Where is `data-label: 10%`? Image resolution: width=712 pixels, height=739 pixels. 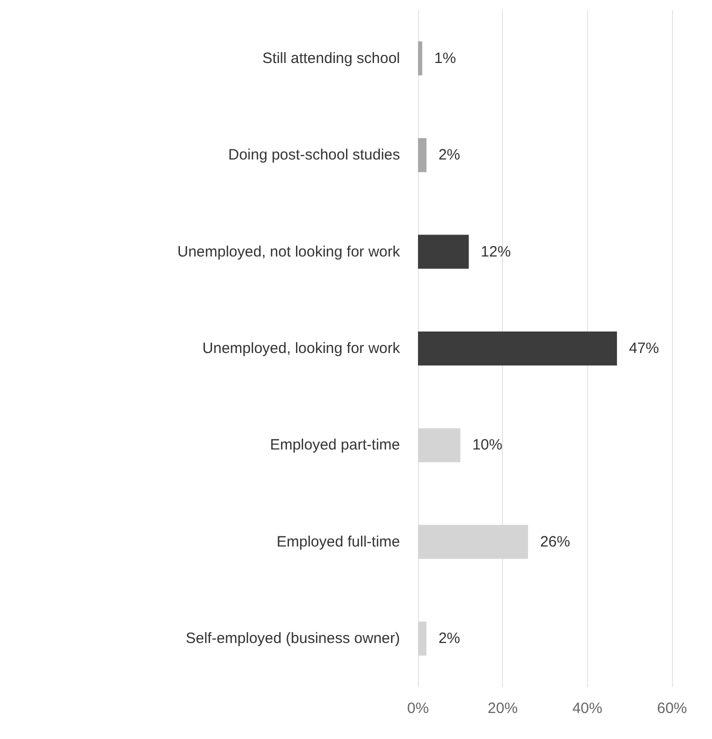 data-label: 10% is located at coordinates (487, 445).